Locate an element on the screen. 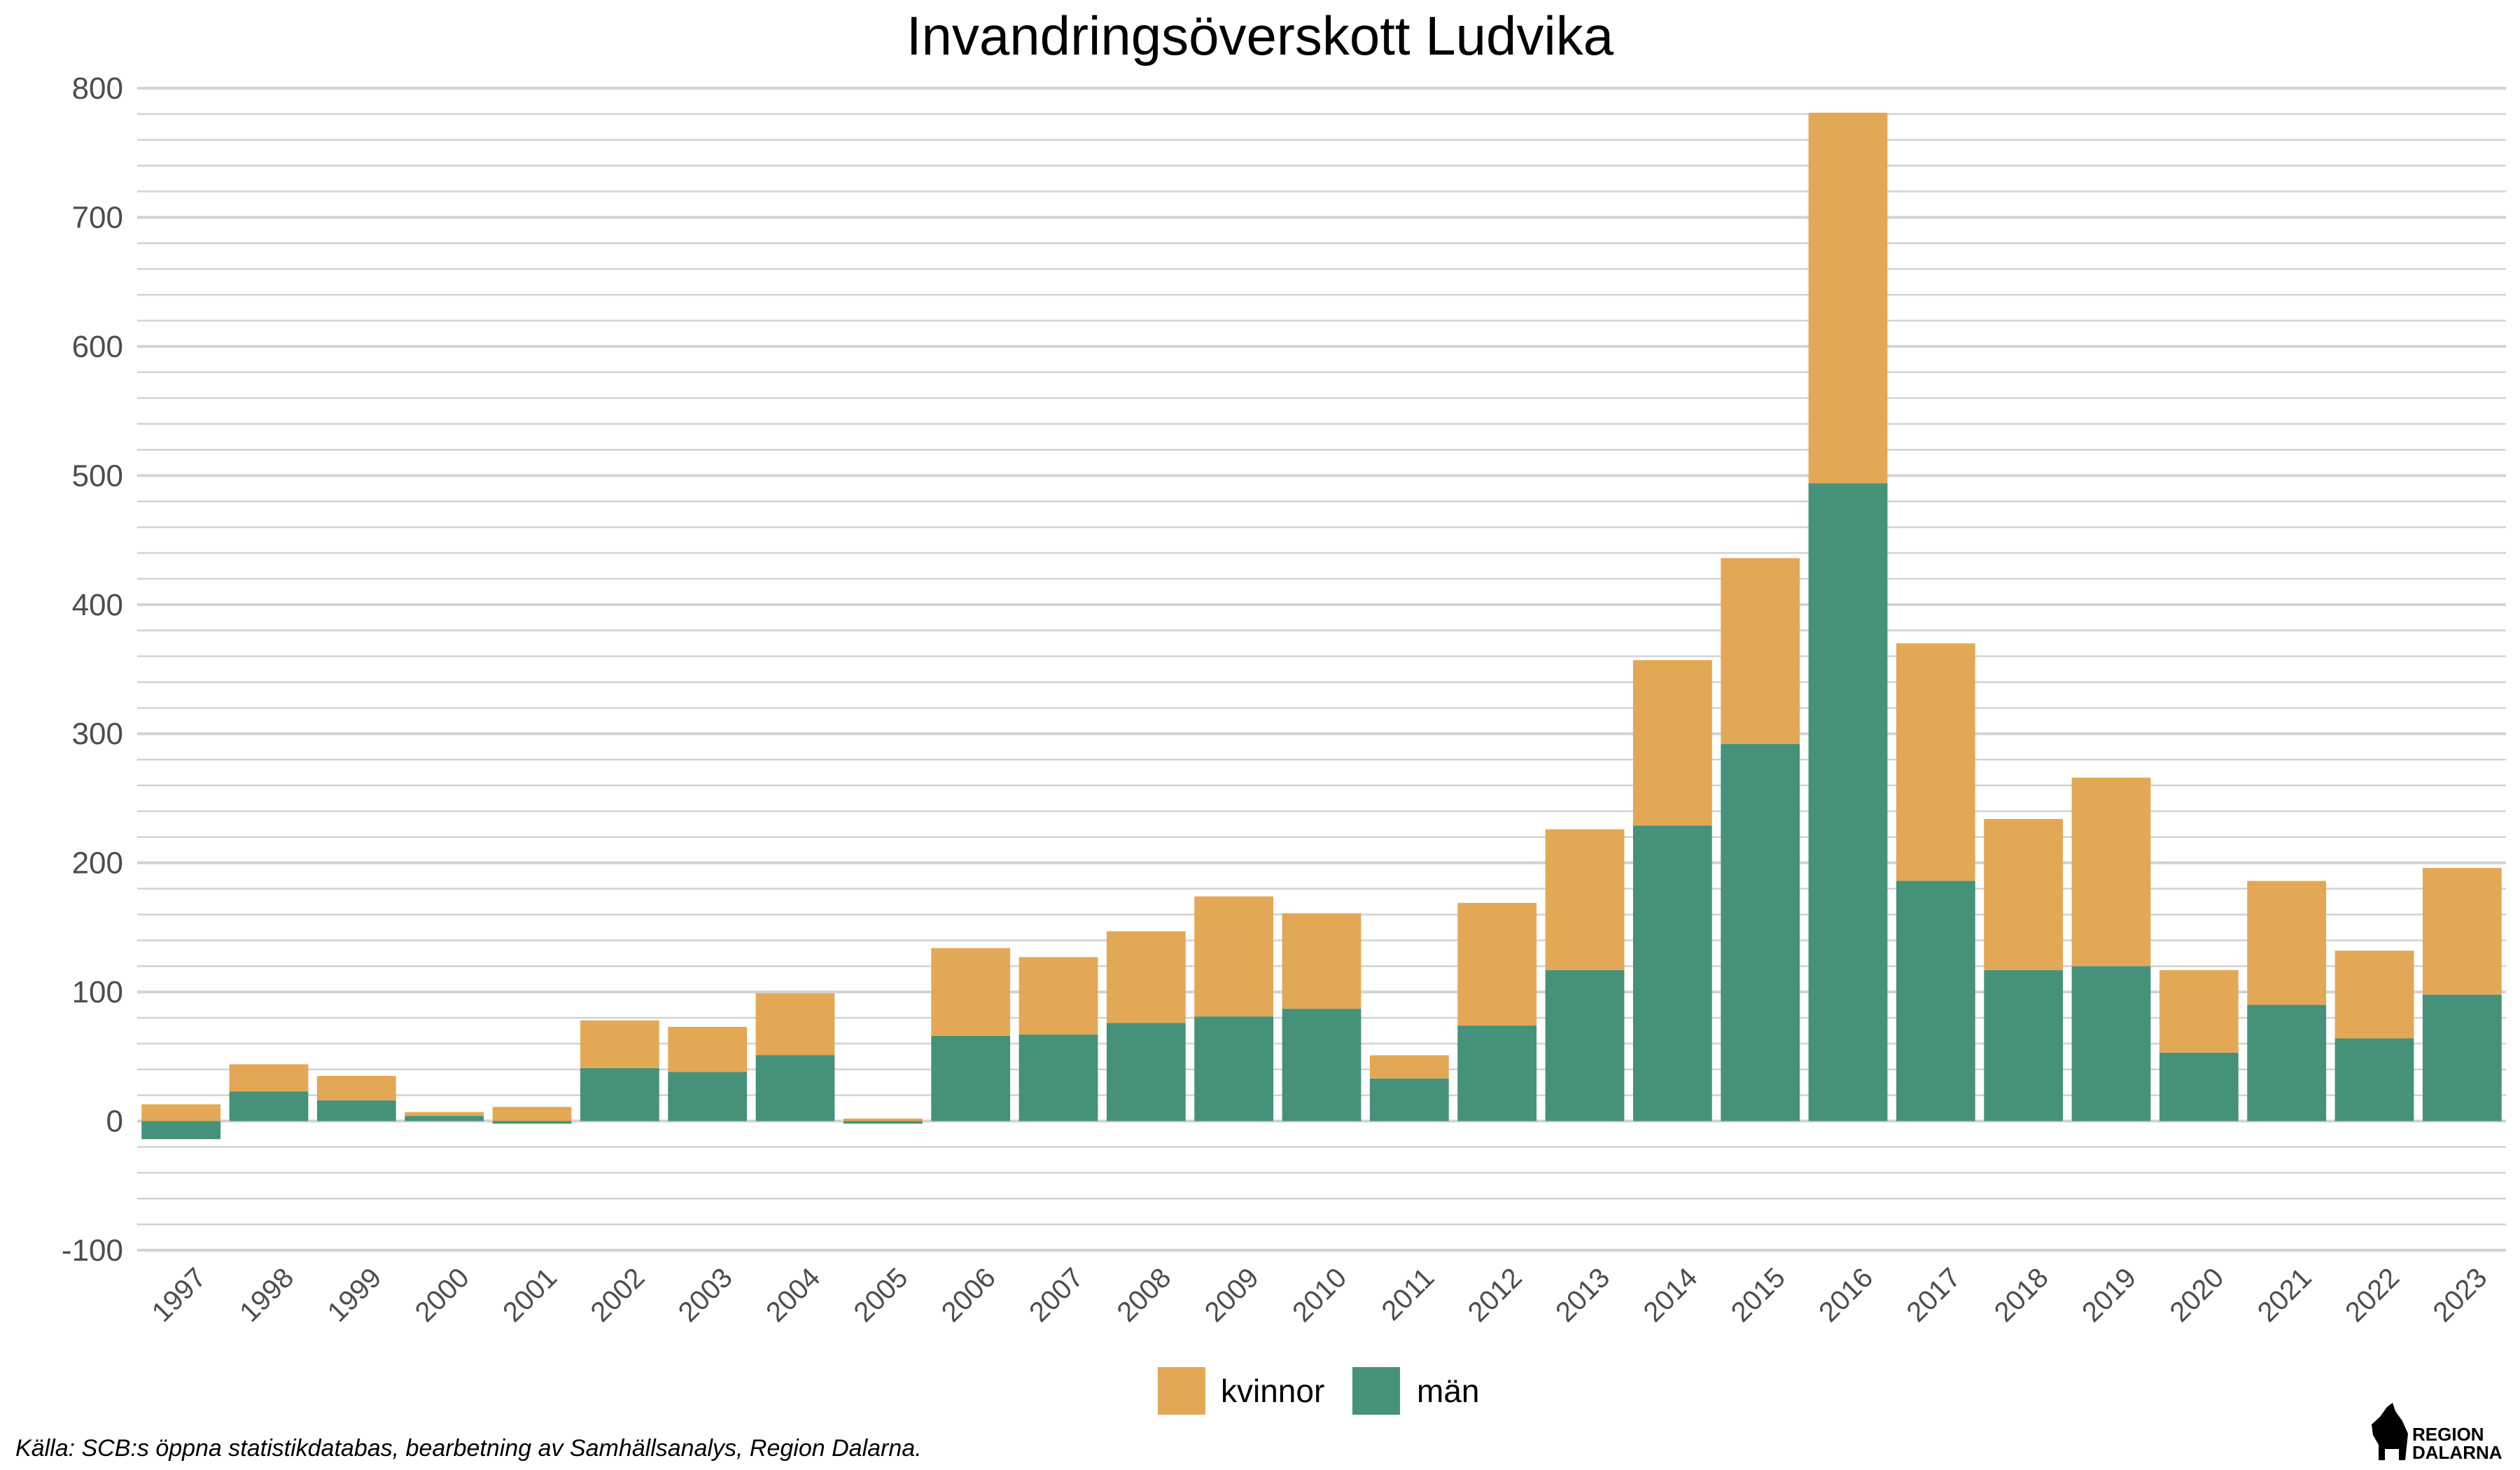 This screenshot has width=2520, height=1470. bar-man-2021 is located at coordinates (2287, 1062).